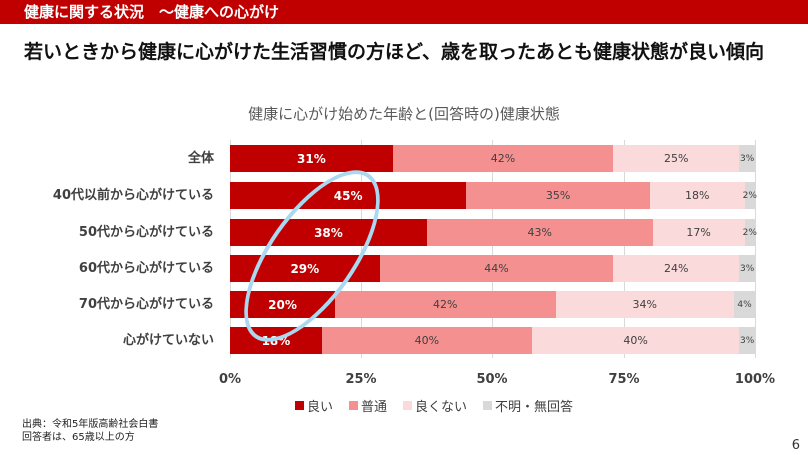 This screenshot has height=455, width=808. Describe the element at coordinates (492, 379) in the screenshot. I see `x-tick: 50%` at that location.